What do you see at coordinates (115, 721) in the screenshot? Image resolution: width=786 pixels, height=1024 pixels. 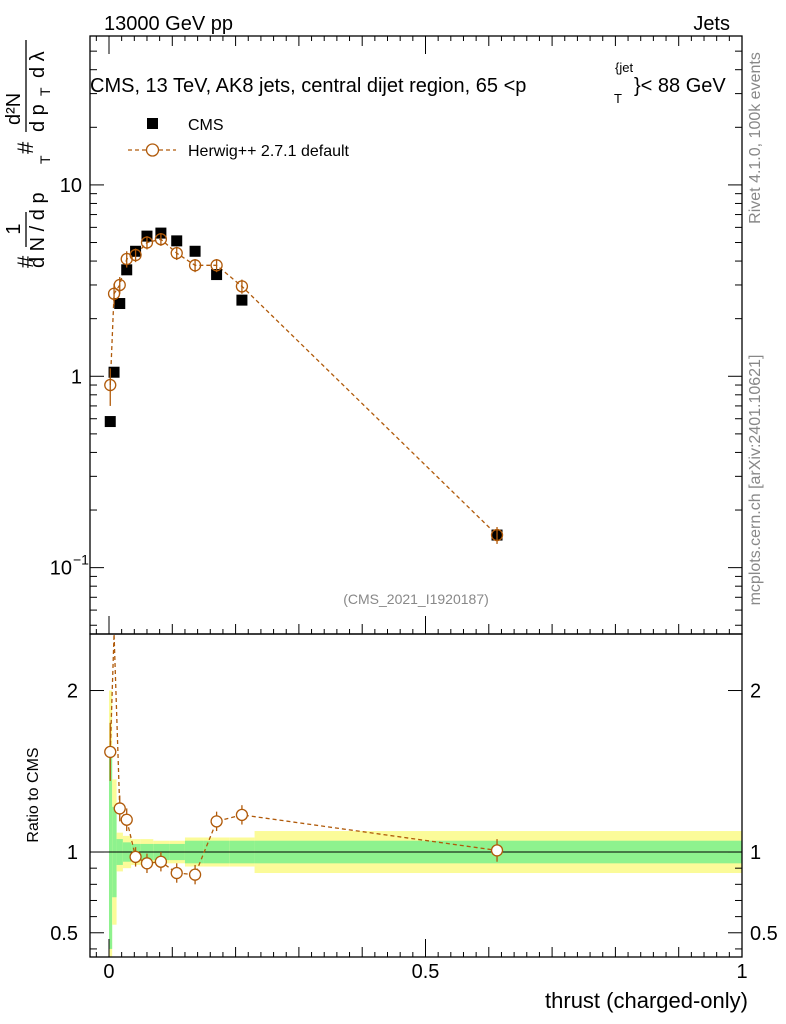 I see `ratio-mc-line-start` at bounding box center [115, 721].